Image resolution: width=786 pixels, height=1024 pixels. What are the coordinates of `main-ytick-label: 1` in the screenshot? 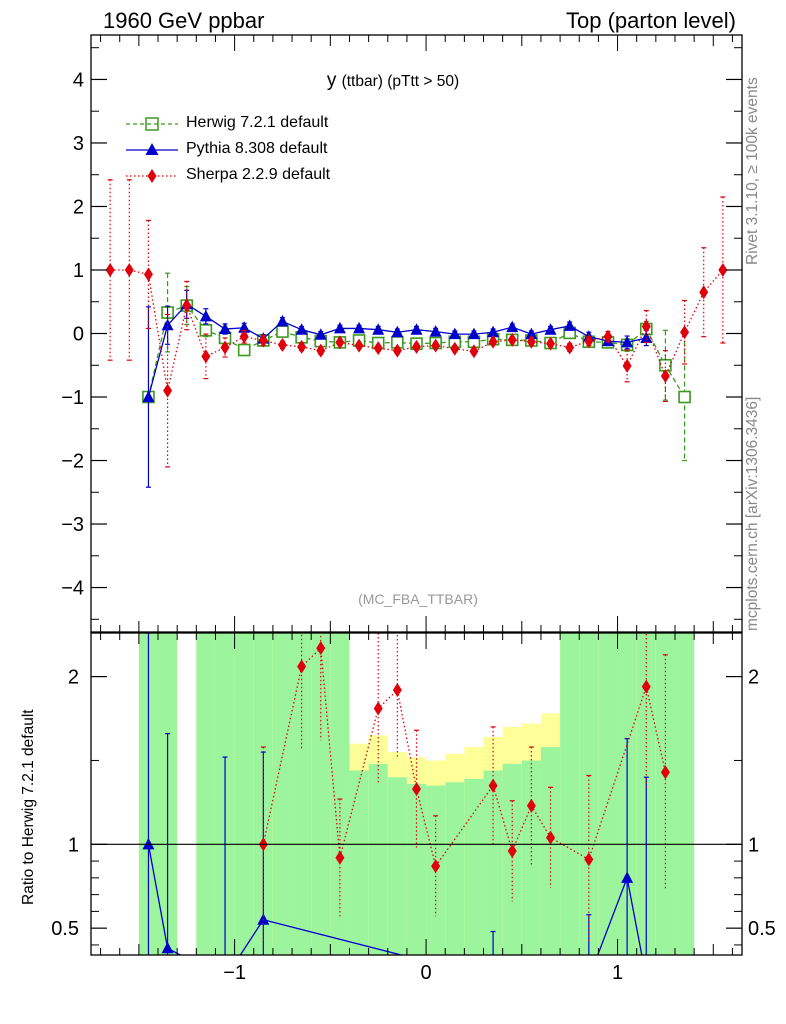 It's located at (78, 271).